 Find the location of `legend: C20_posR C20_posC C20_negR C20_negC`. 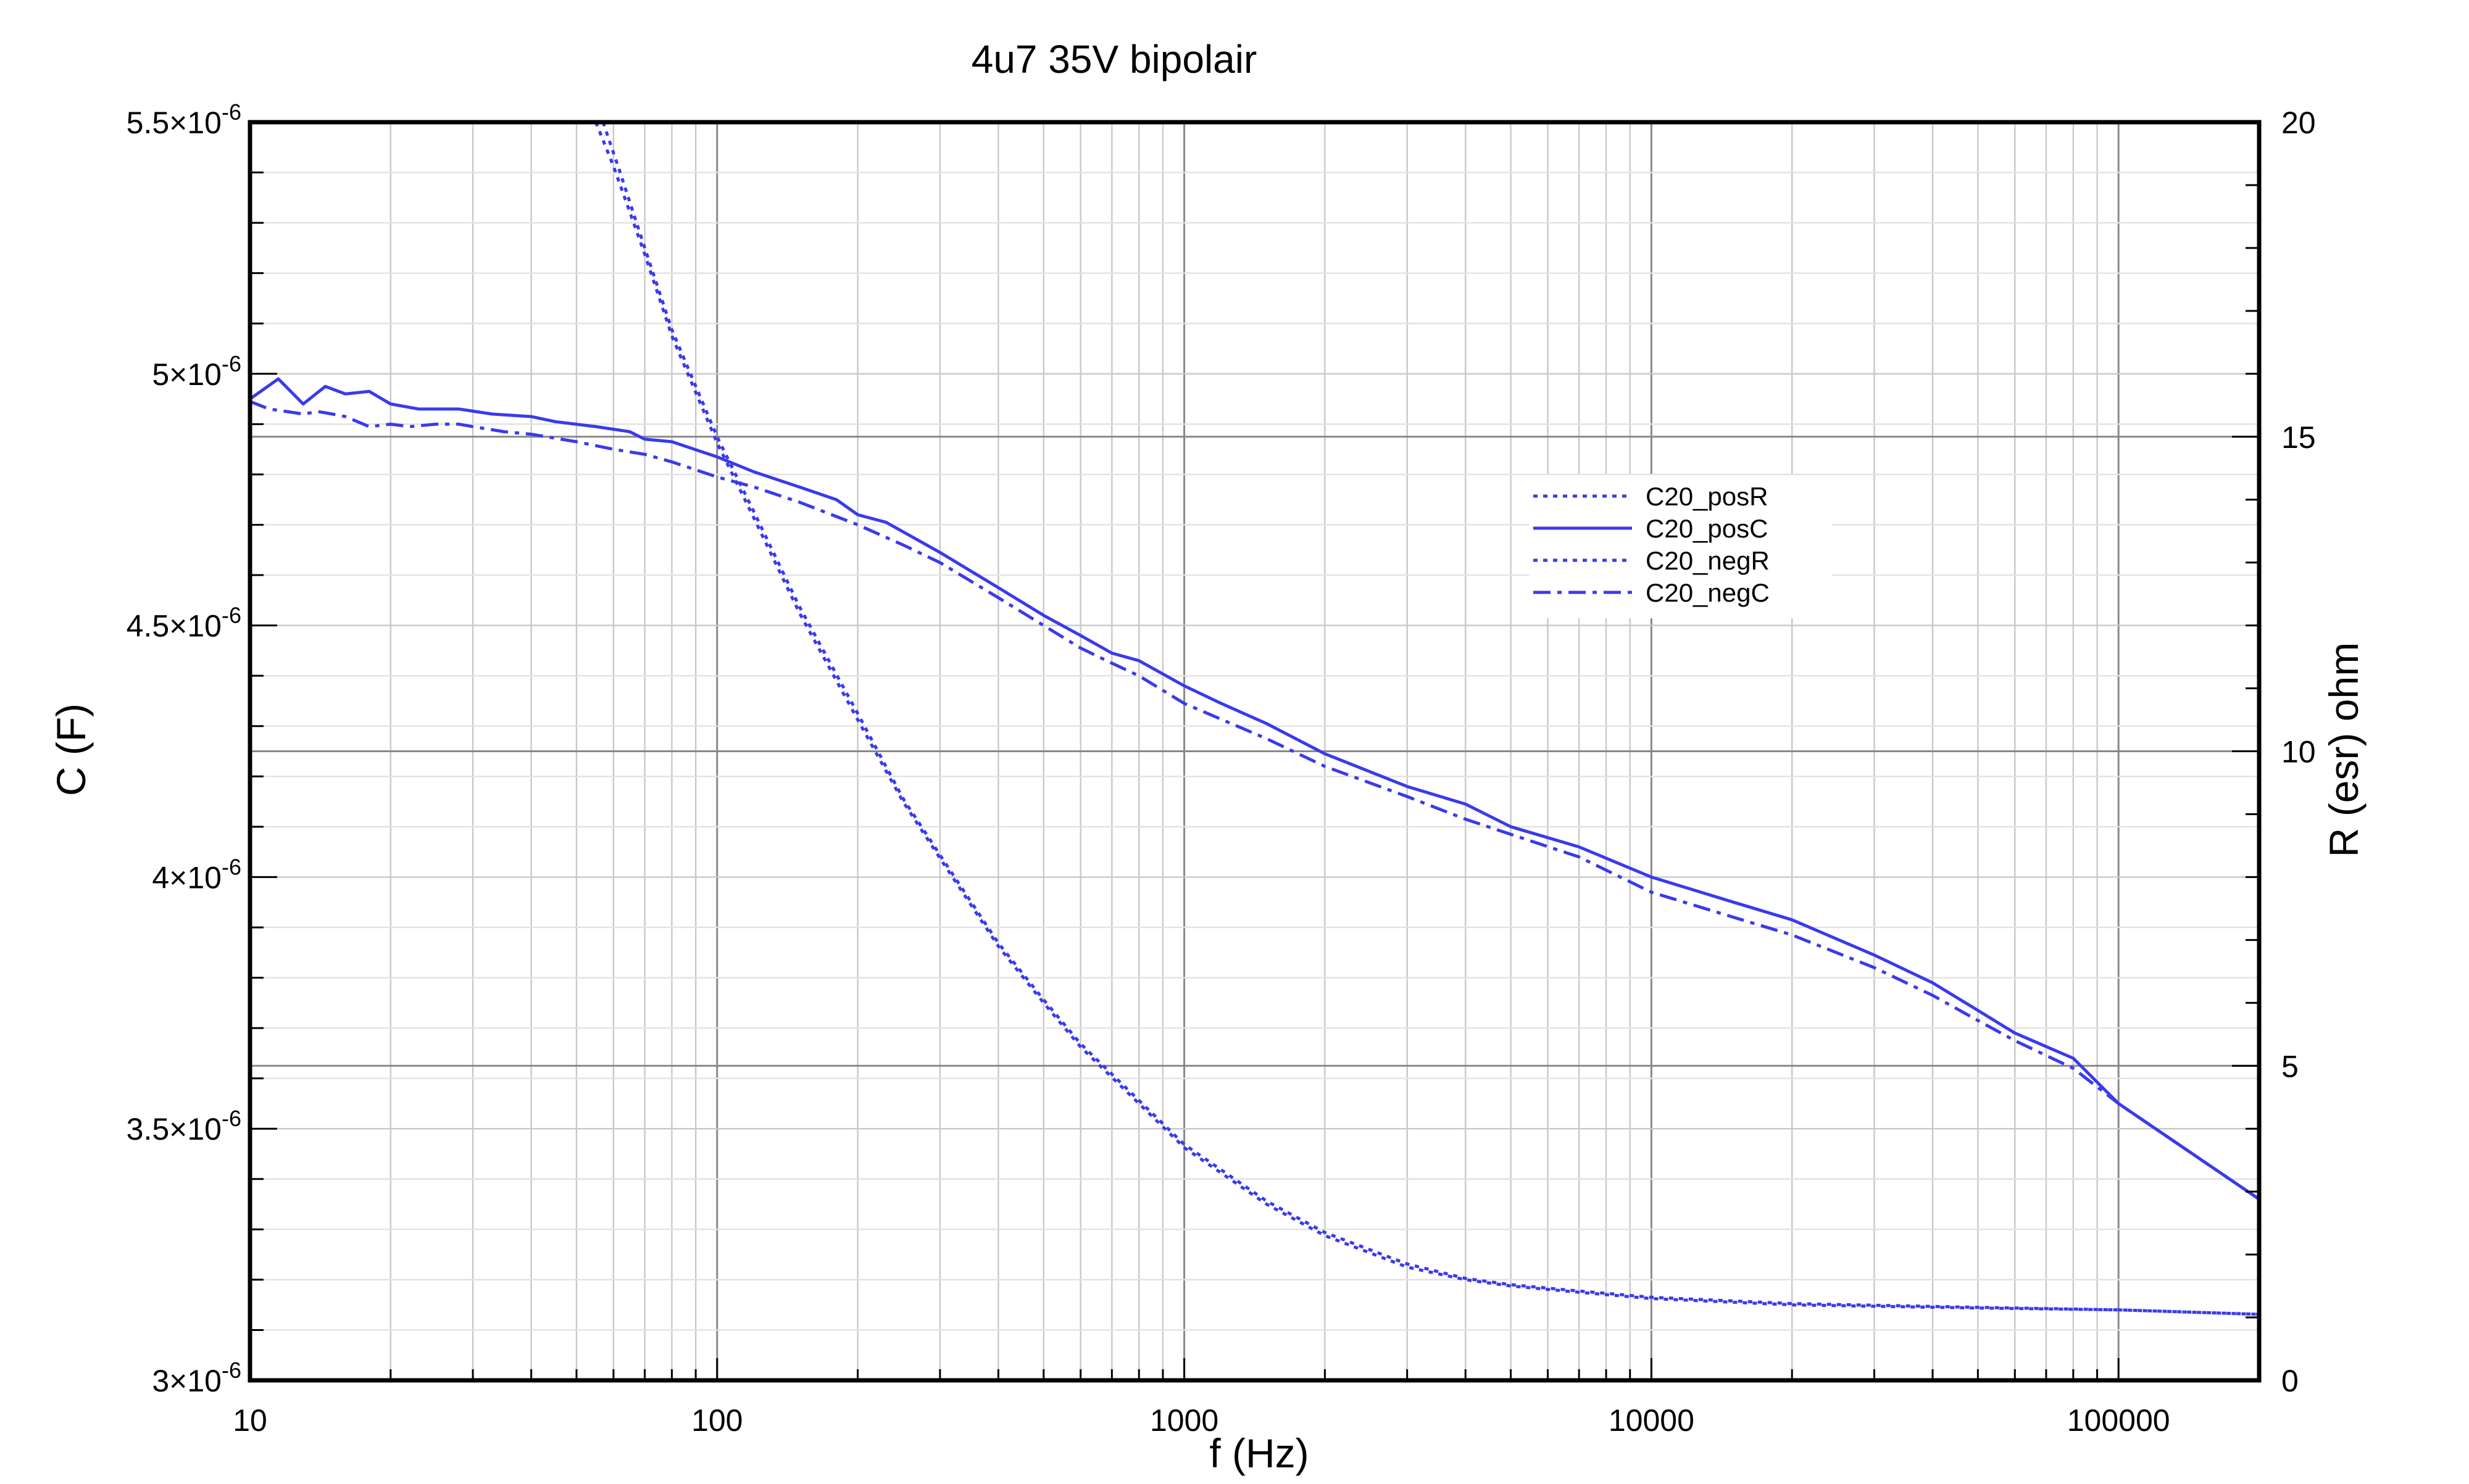

legend: C20_posR C20_posC C20_negR C20_negC is located at coordinates (1681, 546).